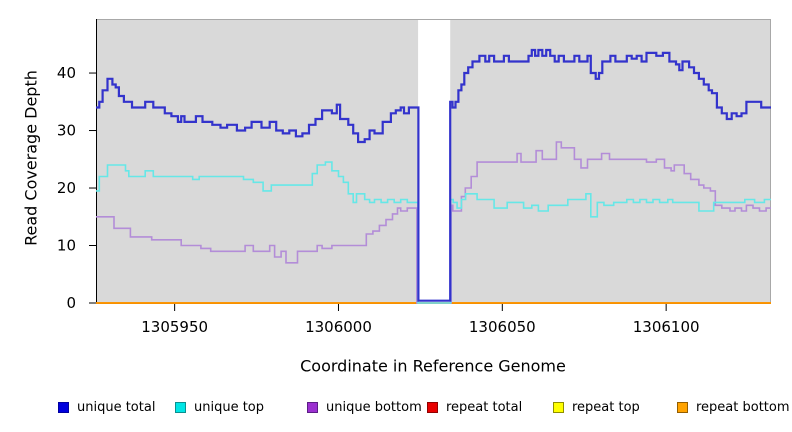 This screenshot has width=792, height=432. What do you see at coordinates (174, 327) in the screenshot?
I see `x-tick-label: 1305950` at bounding box center [174, 327].